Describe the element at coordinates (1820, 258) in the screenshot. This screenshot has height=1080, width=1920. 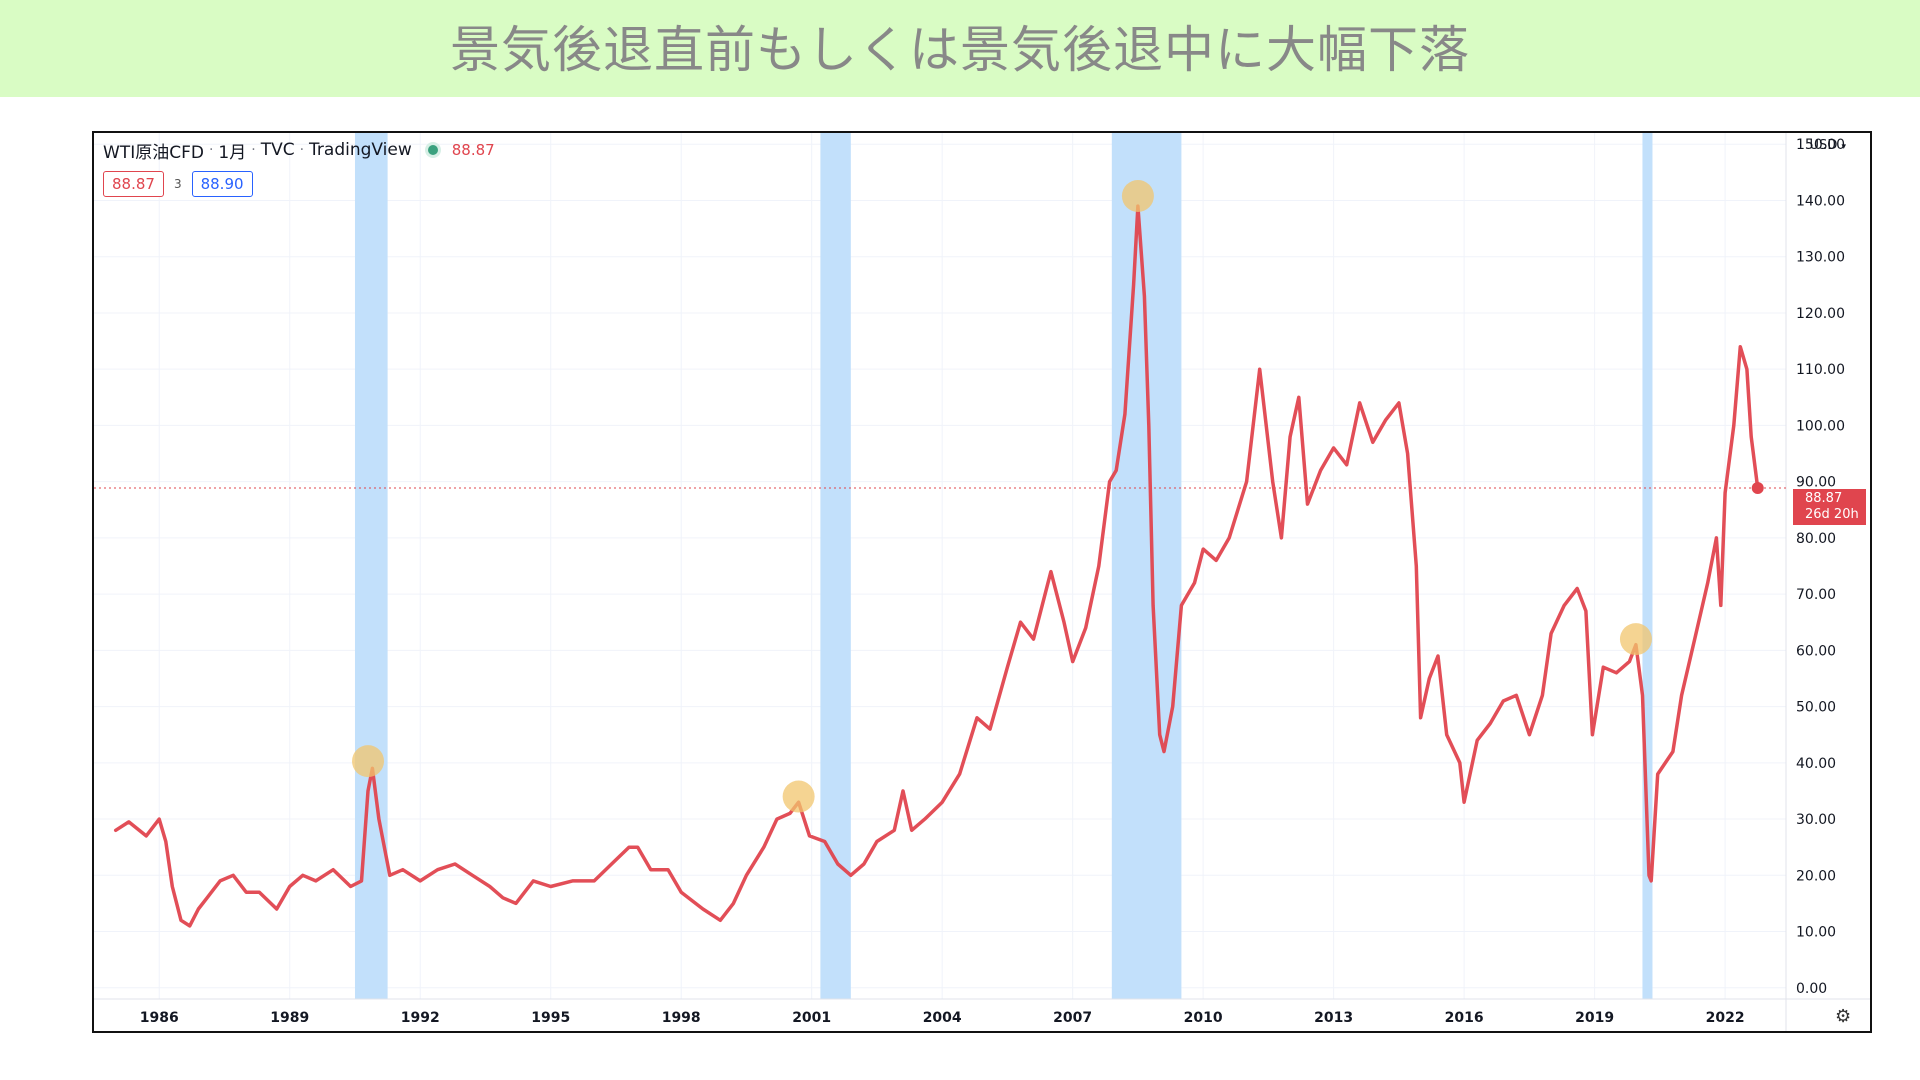
I see `y-tick-label: 130.00` at that location.